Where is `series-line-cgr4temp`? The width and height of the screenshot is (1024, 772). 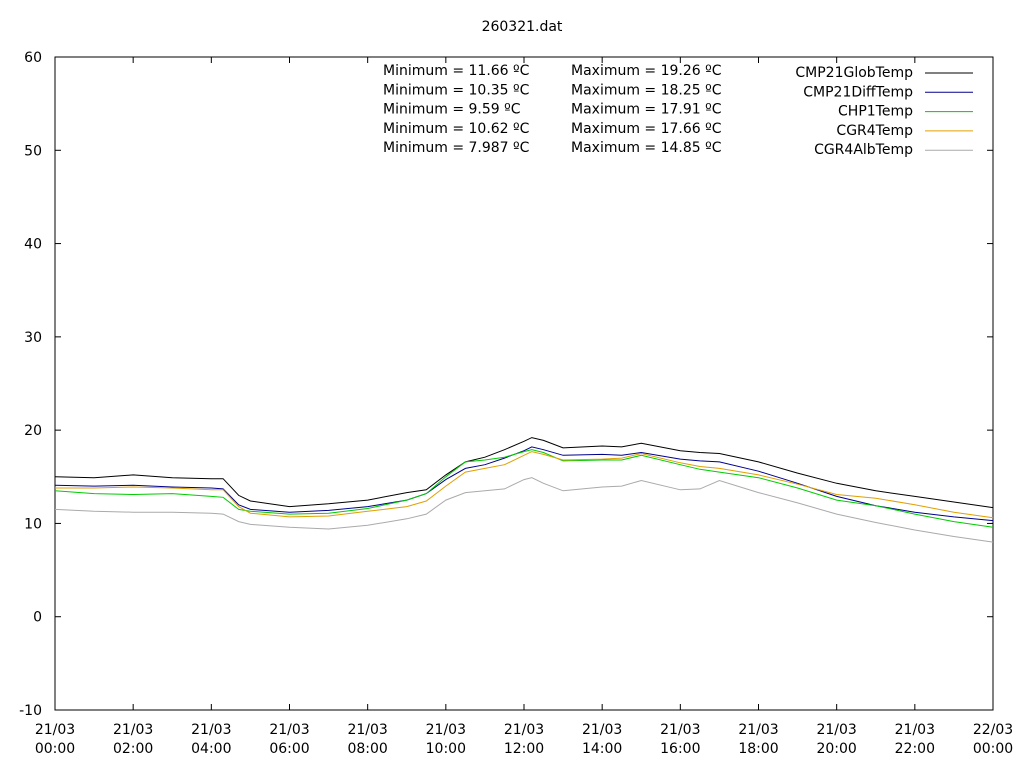 series-line-cgr4temp is located at coordinates (524, 485).